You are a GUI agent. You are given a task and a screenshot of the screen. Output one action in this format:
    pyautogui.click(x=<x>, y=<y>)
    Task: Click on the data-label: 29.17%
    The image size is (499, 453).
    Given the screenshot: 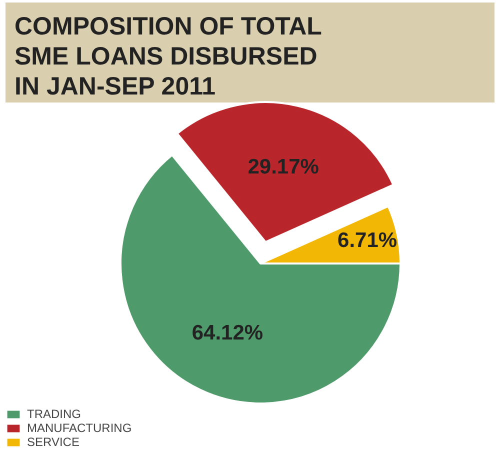 What is the action you would take?
    pyautogui.click(x=284, y=167)
    